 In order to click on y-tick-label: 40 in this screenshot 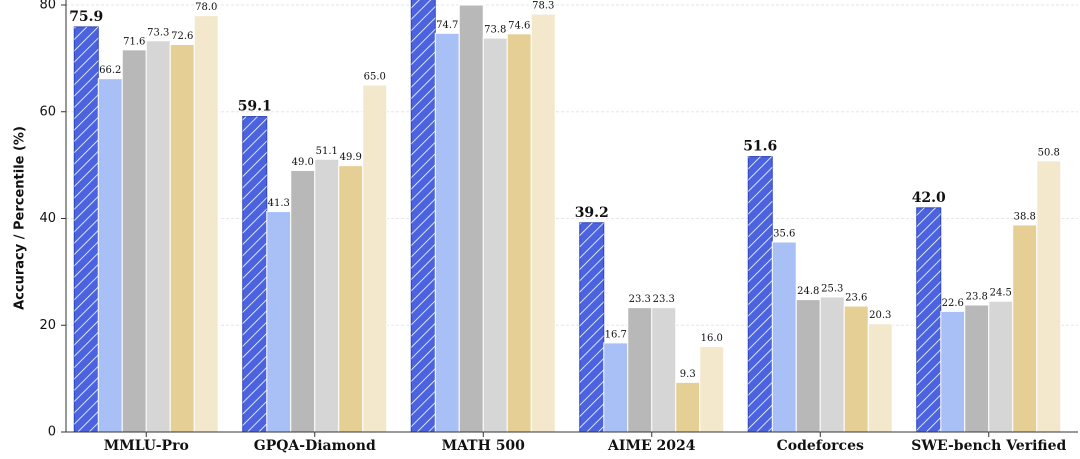, I will do `click(47, 218)`.